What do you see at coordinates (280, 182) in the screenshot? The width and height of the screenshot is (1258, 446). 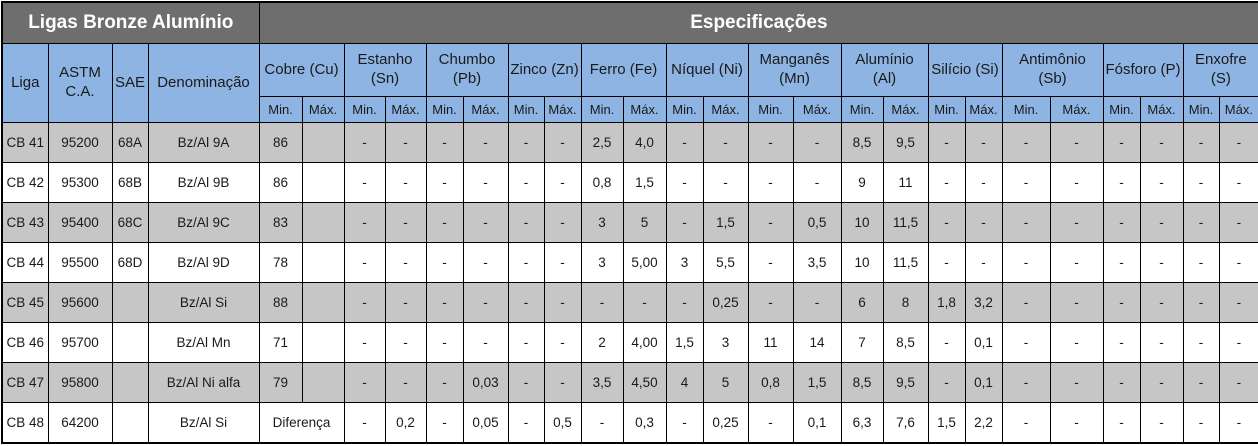 I see `cell-min: 86` at bounding box center [280, 182].